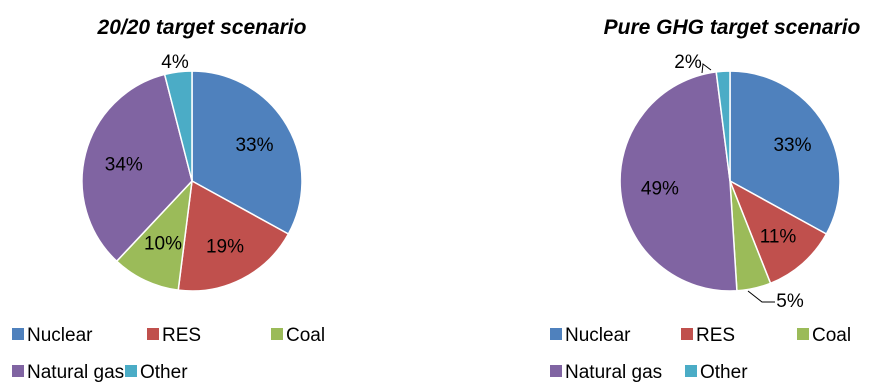 This screenshot has width=895, height=388. I want to click on leader-line-coal, so click(761, 296).